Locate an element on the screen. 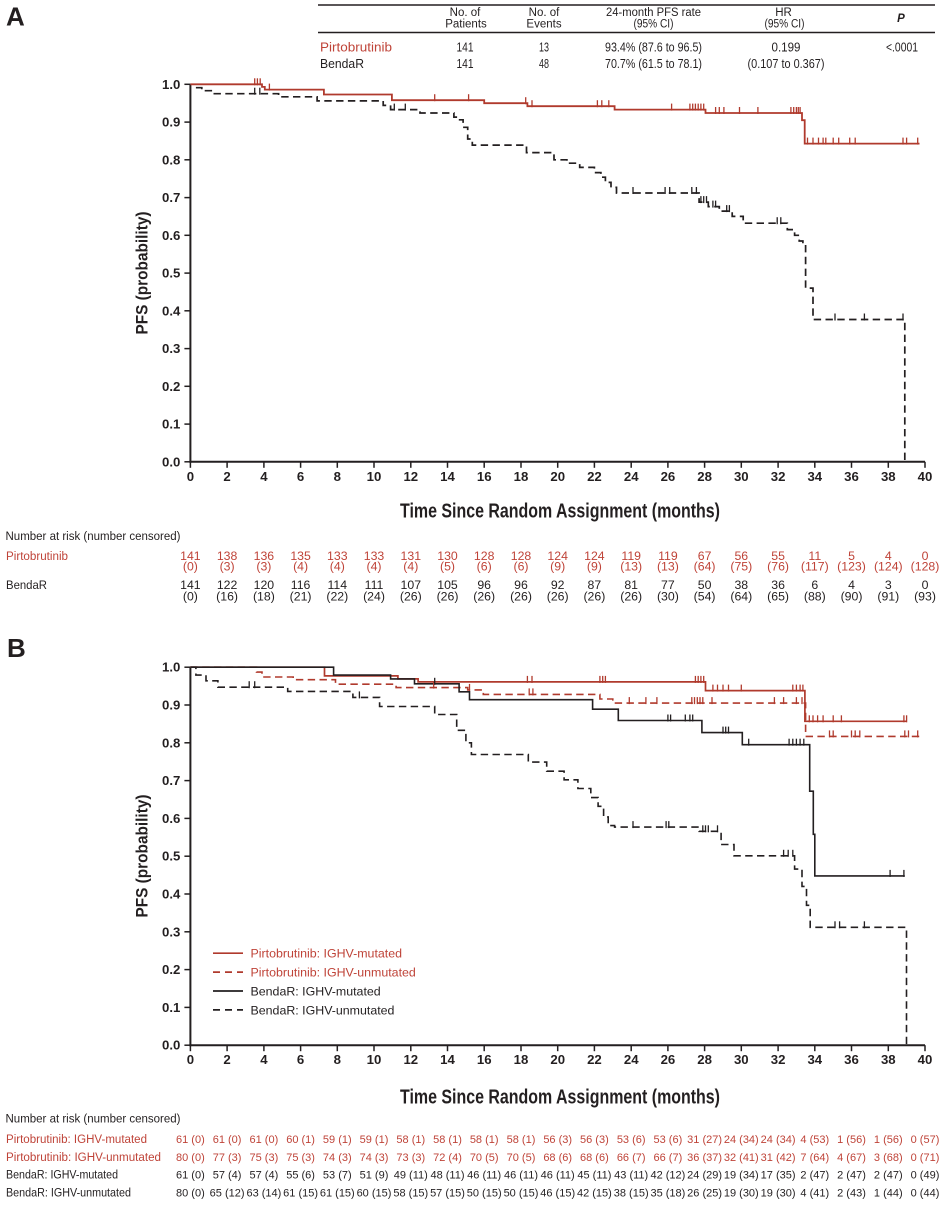  svg-text: 38 is located at coordinates (888, 476).